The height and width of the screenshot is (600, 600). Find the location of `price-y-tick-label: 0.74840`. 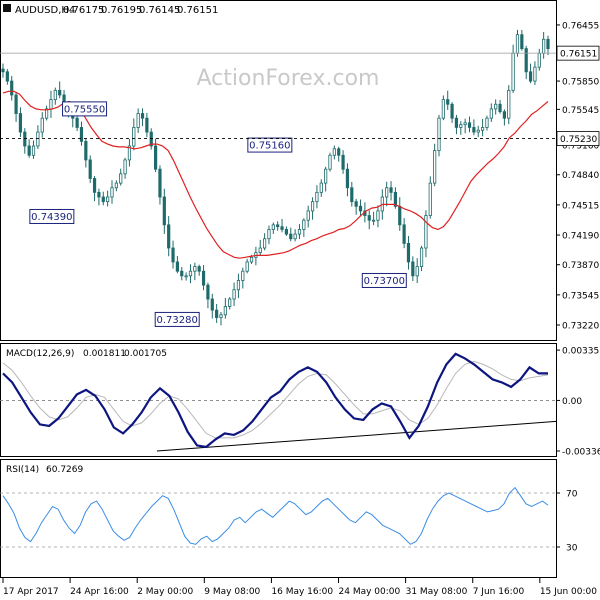

price-y-tick-label: 0.74840 is located at coordinates (580, 176).